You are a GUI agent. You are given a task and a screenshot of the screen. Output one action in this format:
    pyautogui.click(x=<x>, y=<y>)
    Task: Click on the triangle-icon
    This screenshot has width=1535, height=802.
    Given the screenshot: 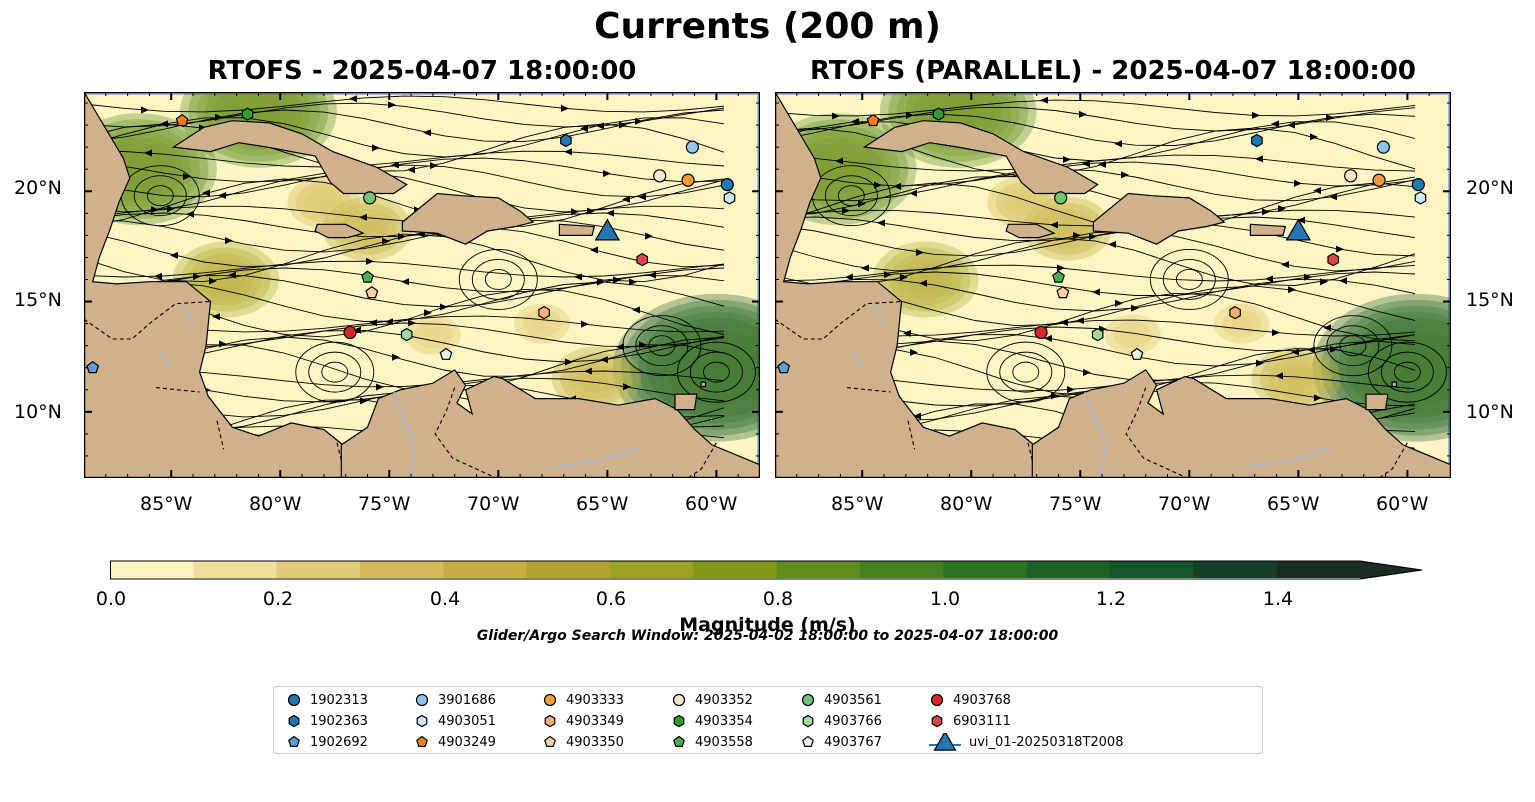 What is the action you would take?
    pyautogui.click(x=945, y=742)
    